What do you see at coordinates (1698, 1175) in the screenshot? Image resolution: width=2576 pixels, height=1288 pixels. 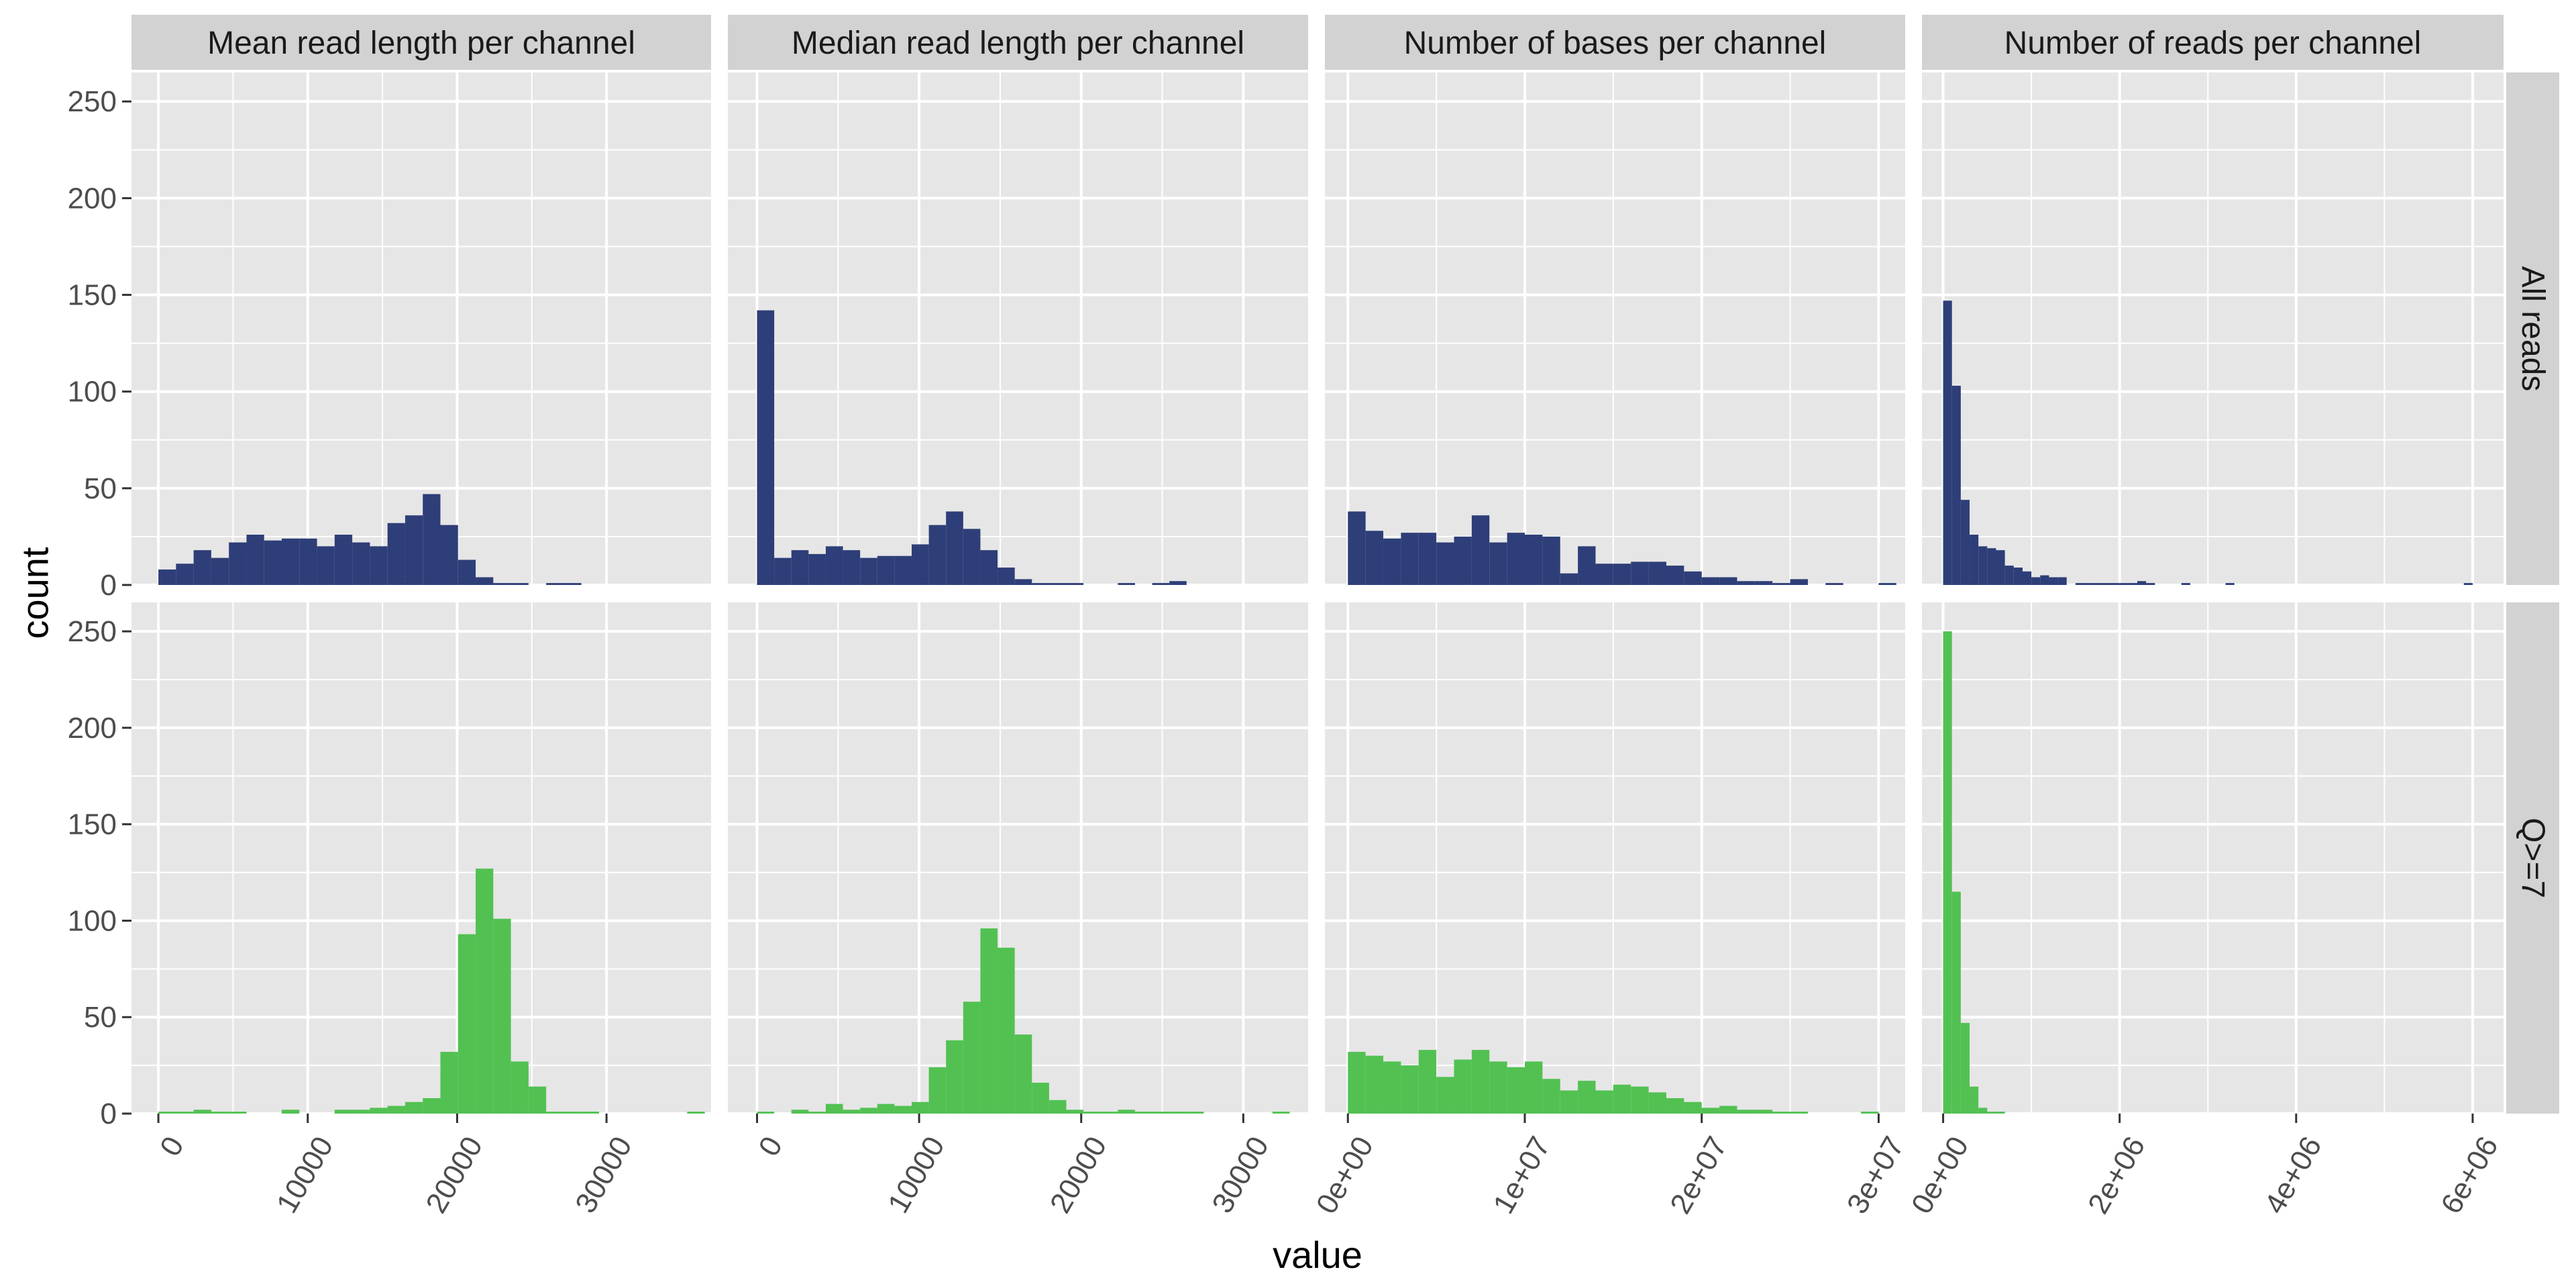 I see `x-tick-label: 2e+07` at bounding box center [1698, 1175].